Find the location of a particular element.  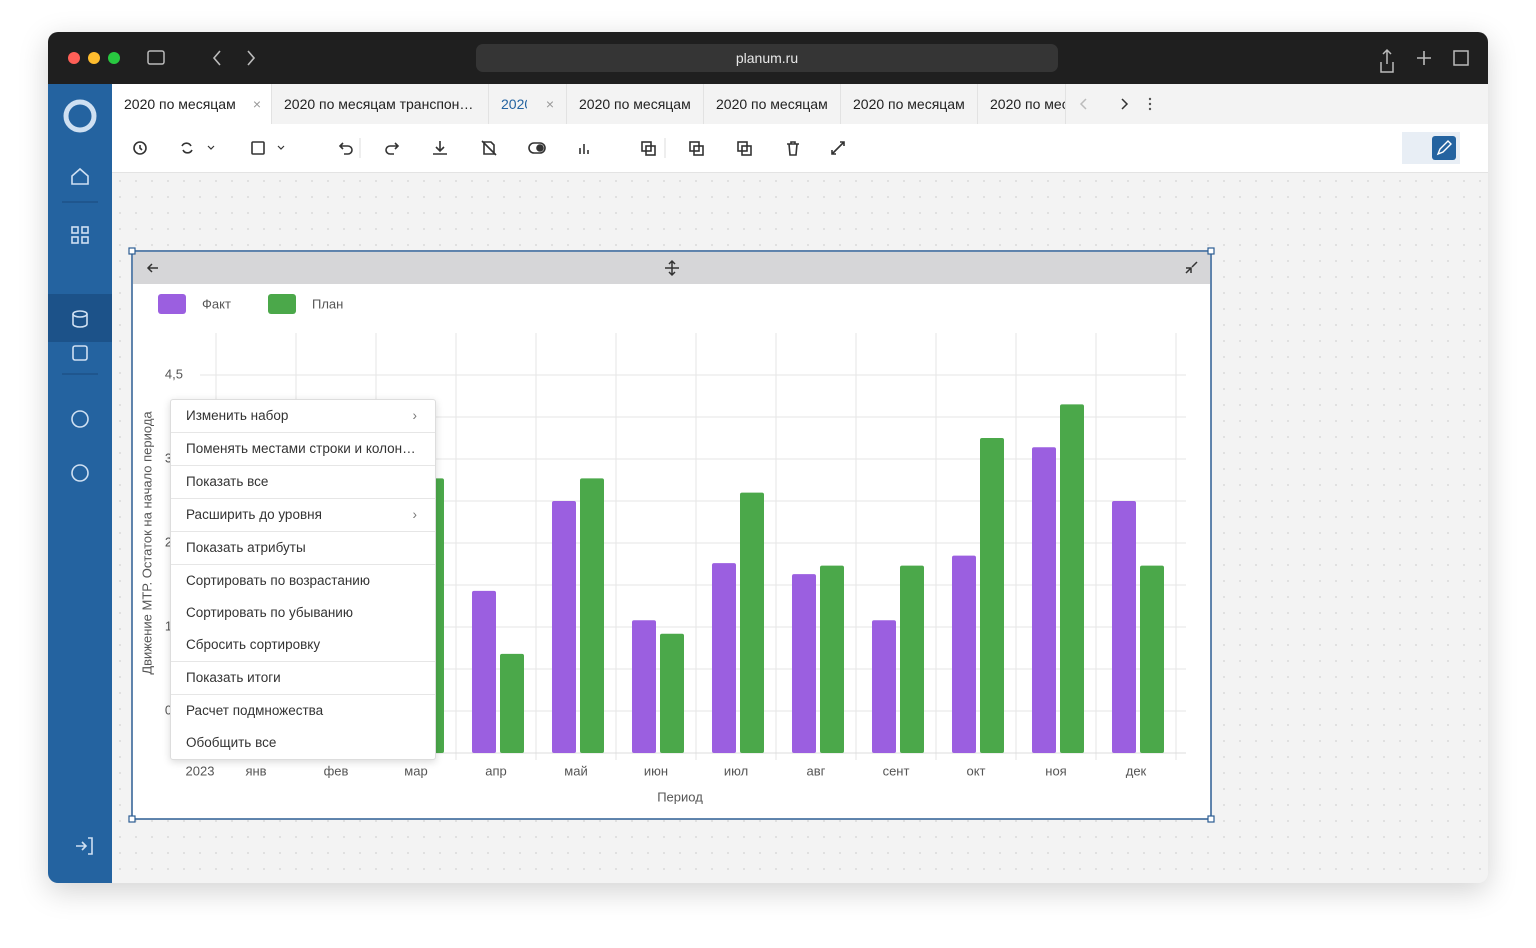

sidebar is located at coordinates (80, 483).